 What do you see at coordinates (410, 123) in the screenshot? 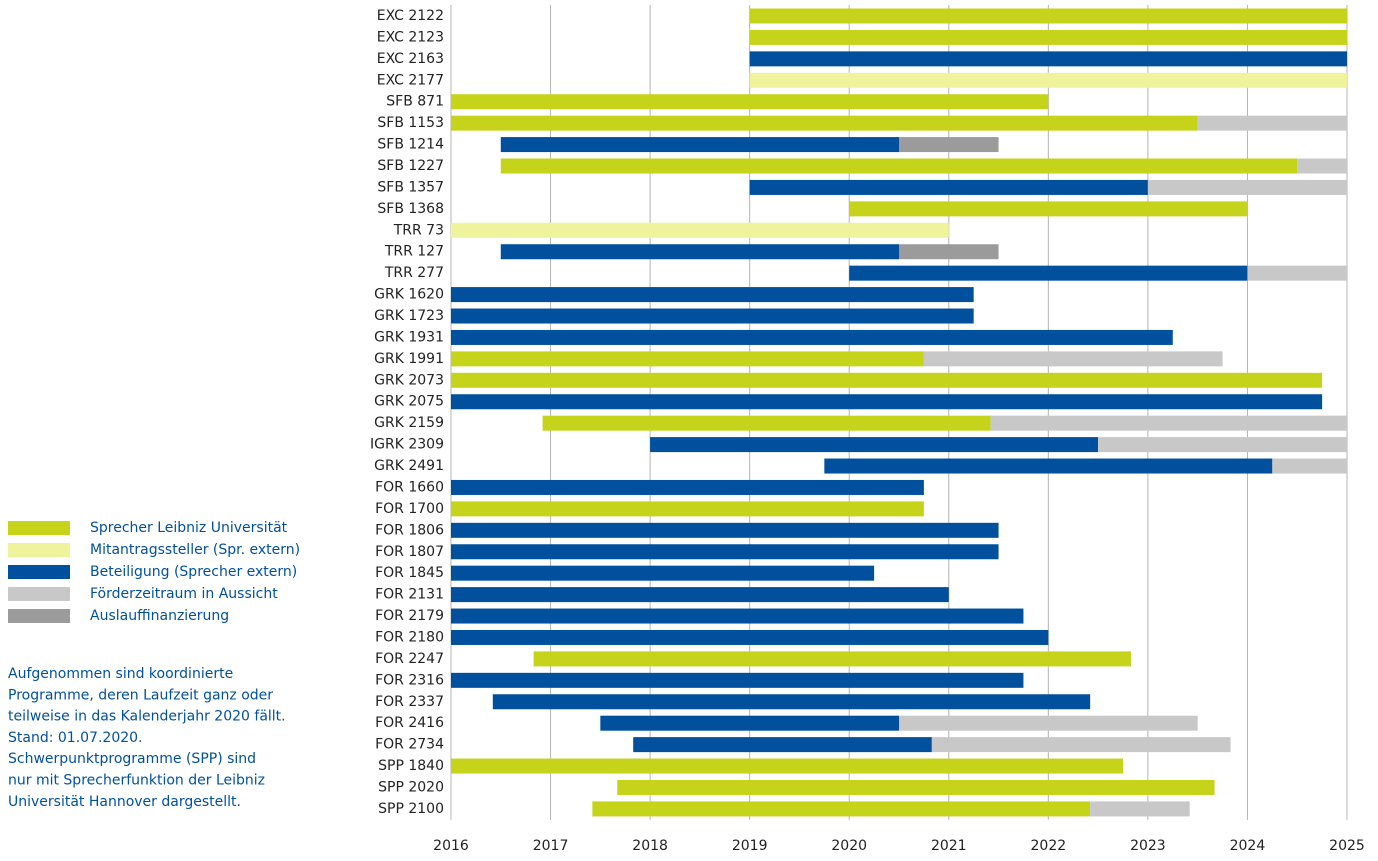
I see `row-label: SFB 1153` at bounding box center [410, 123].